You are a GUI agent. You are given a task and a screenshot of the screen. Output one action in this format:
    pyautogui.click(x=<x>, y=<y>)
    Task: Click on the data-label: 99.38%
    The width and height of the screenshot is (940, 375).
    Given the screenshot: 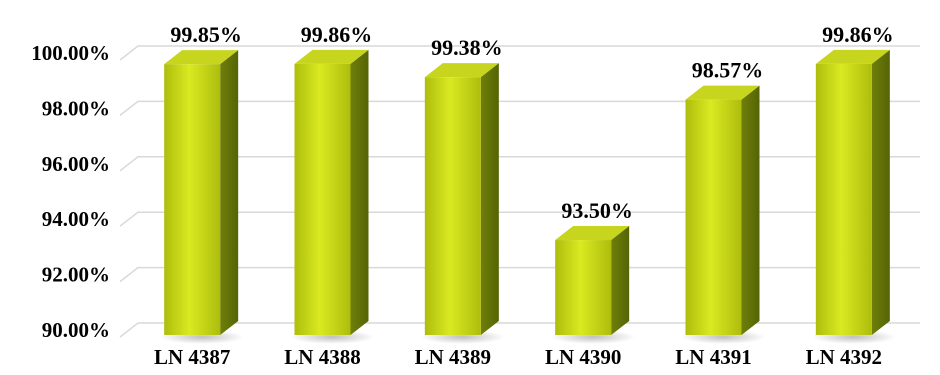 What is the action you would take?
    pyautogui.click(x=467, y=47)
    